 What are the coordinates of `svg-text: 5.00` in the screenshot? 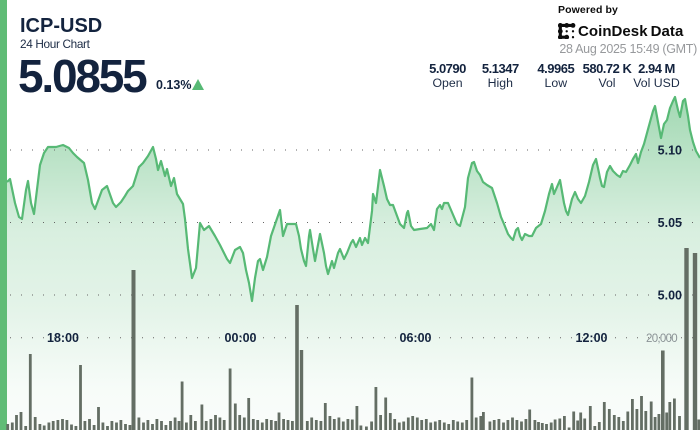 It's located at (670, 296).